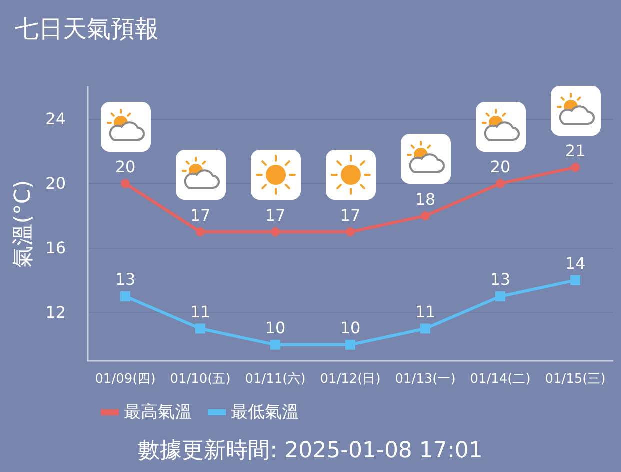 Image resolution: width=621 pixels, height=472 pixels. Describe the element at coordinates (425, 199) in the screenshot. I see `data-label: 18` at that location.